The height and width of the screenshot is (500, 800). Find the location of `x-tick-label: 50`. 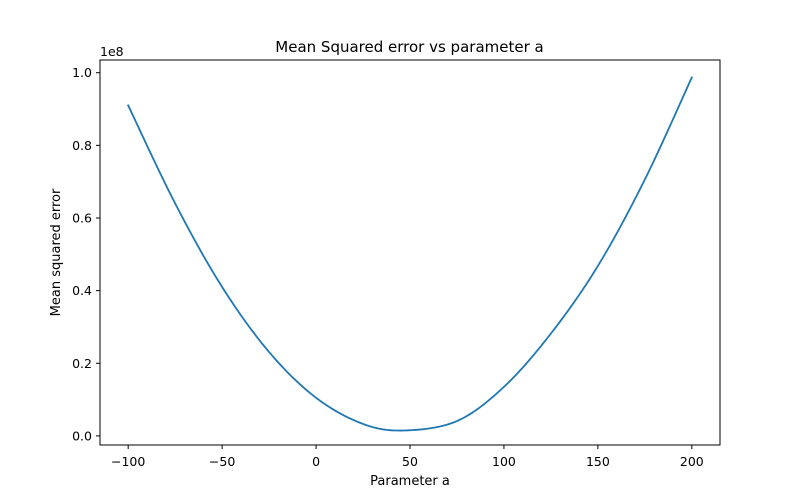

x-tick-label: 50 is located at coordinates (410, 461).